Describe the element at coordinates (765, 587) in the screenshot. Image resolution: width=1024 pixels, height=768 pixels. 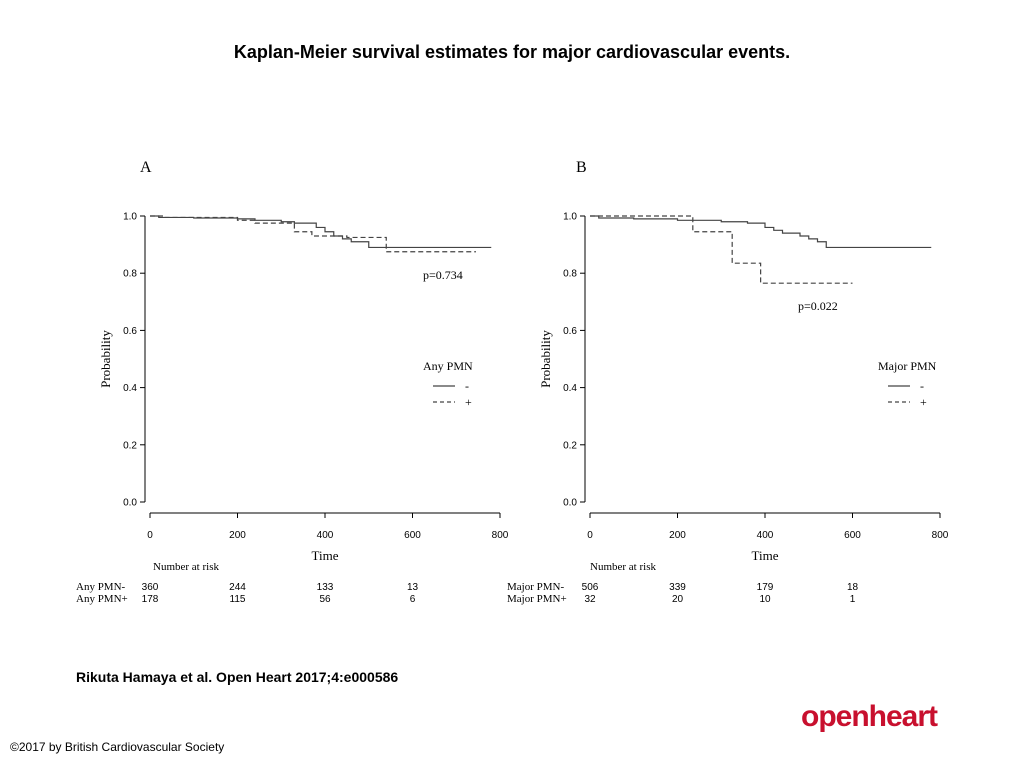
I see `risk-count: 179` at that location.